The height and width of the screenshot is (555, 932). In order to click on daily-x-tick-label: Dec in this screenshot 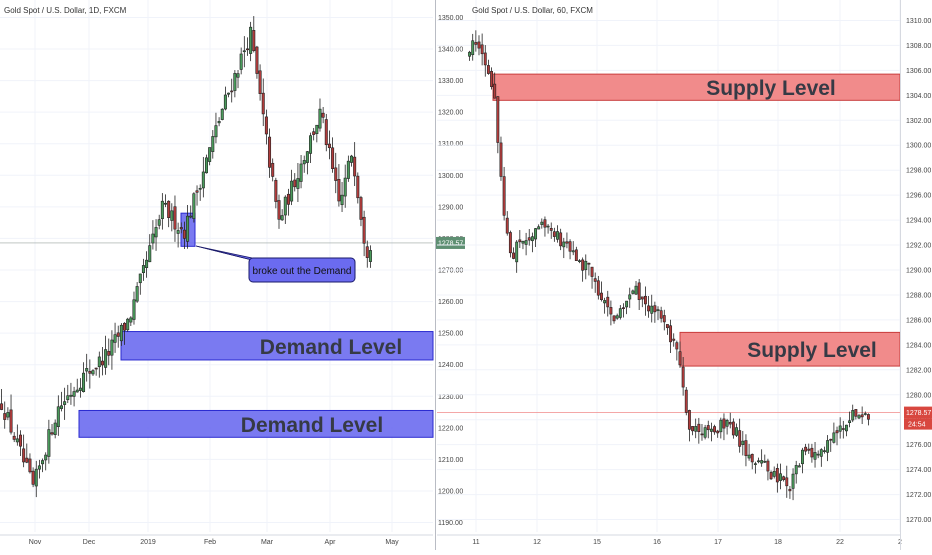, I will do `click(89, 542)`.